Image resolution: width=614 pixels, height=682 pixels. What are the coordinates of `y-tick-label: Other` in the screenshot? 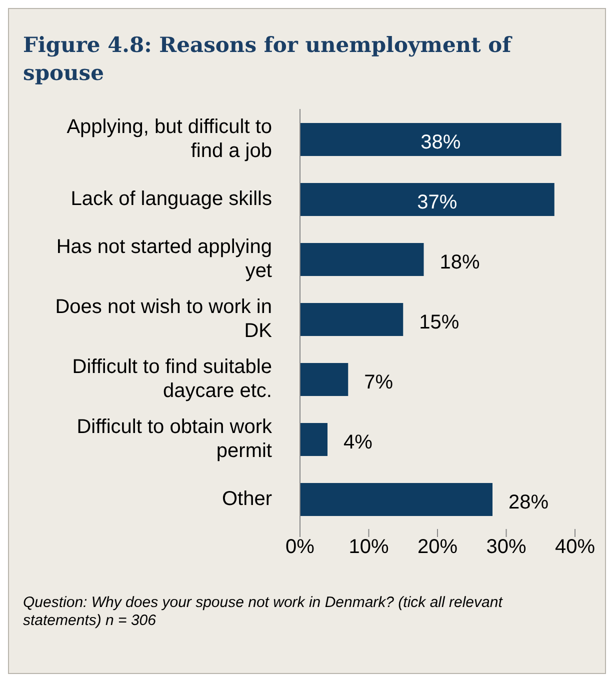 It's located at (247, 499).